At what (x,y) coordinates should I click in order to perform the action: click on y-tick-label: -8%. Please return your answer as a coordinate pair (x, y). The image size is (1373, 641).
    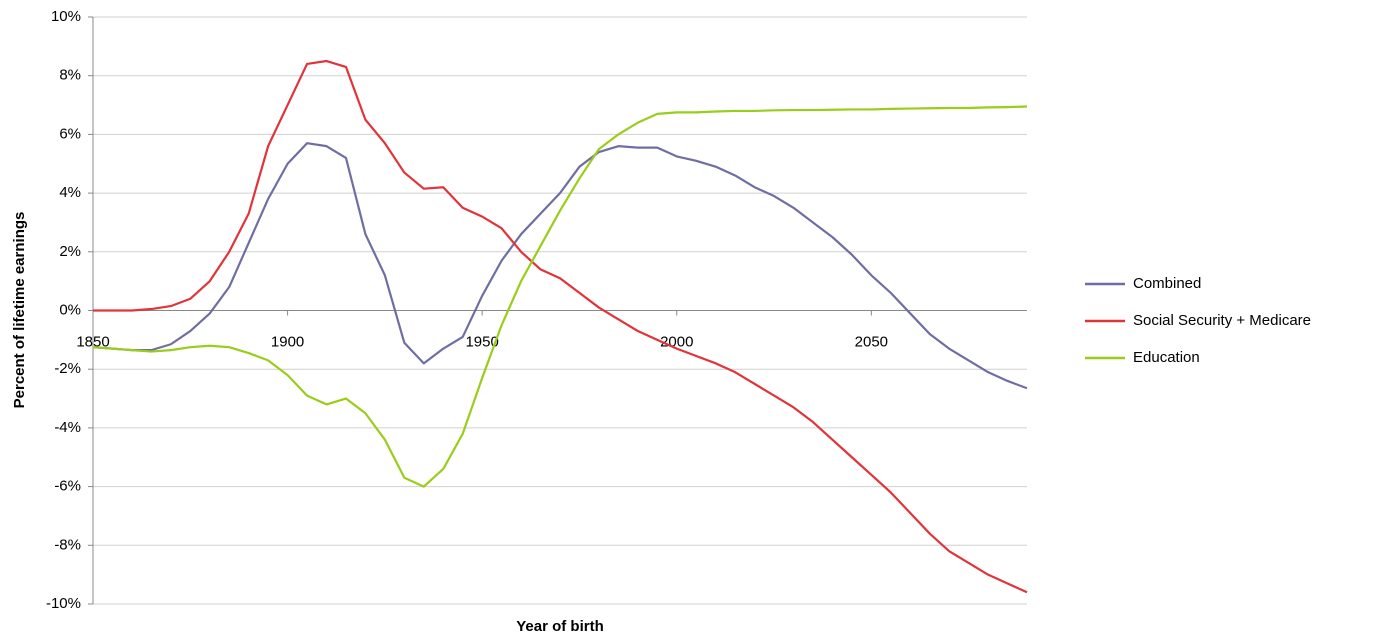
    Looking at the image, I should click on (67, 544).